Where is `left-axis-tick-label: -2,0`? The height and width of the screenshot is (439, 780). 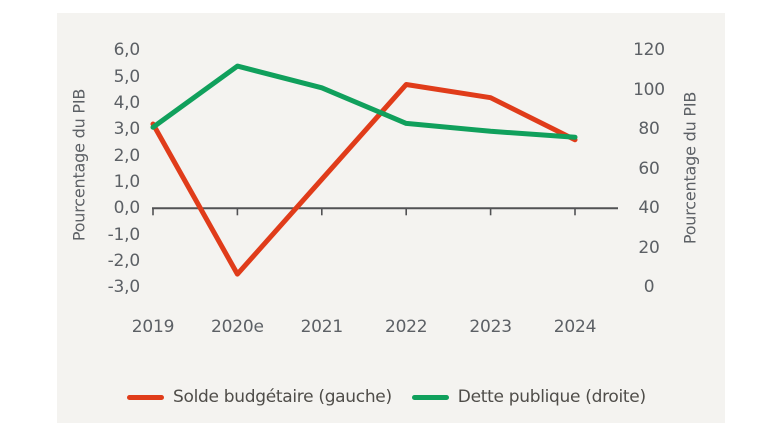
left-axis-tick-label: -2,0 is located at coordinates (124, 260).